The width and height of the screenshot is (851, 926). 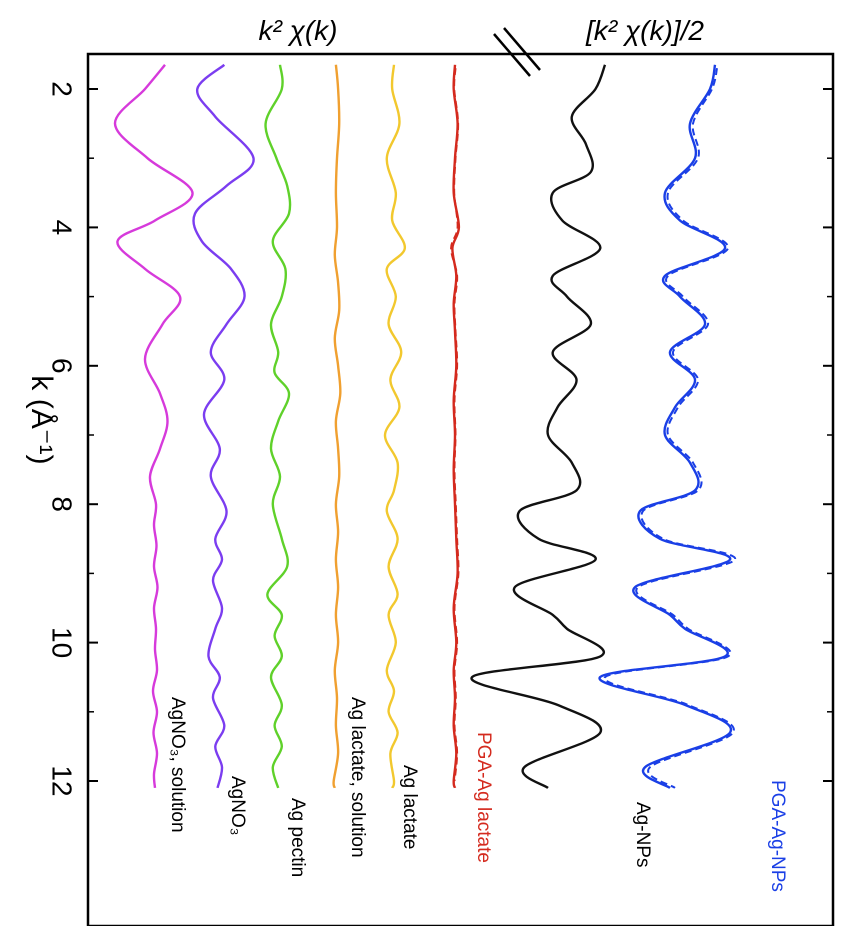 I want to click on series-label: Ag lactate, so click(x=409, y=807).